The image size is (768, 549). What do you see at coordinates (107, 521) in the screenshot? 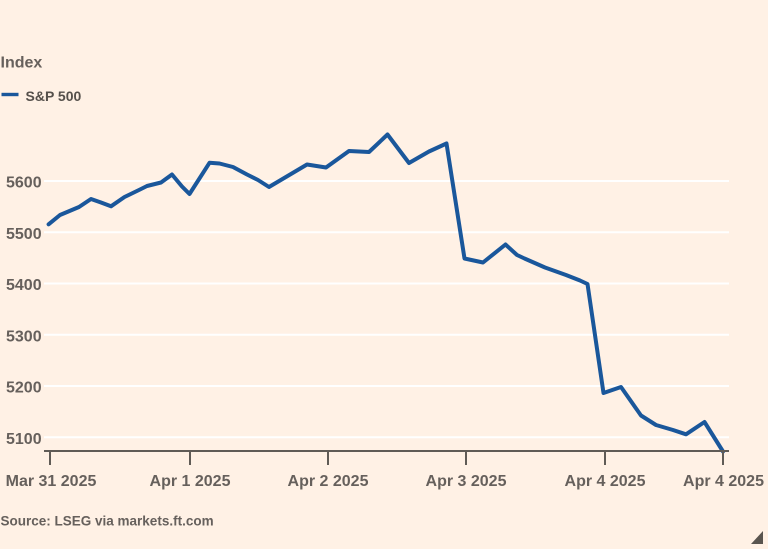
I see `svg-text:Source: LSEG via markets.ft.co: Source: LSEG via markets.ft.com` at bounding box center [107, 521].